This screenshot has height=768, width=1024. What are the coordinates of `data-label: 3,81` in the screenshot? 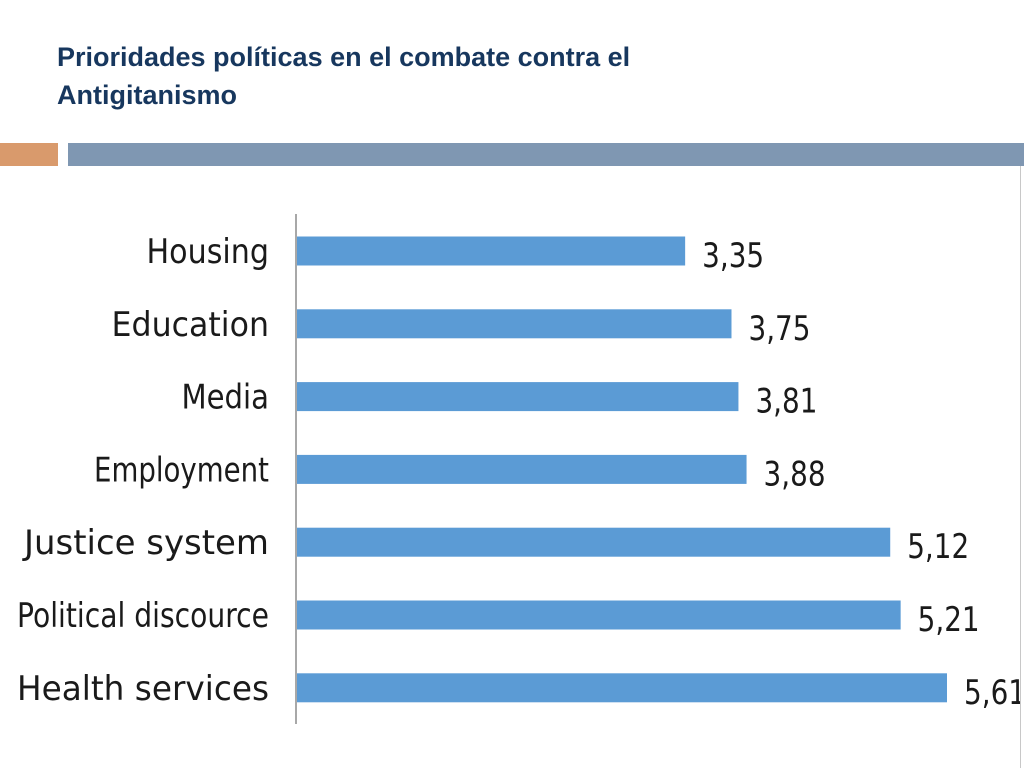 It's located at (786, 402).